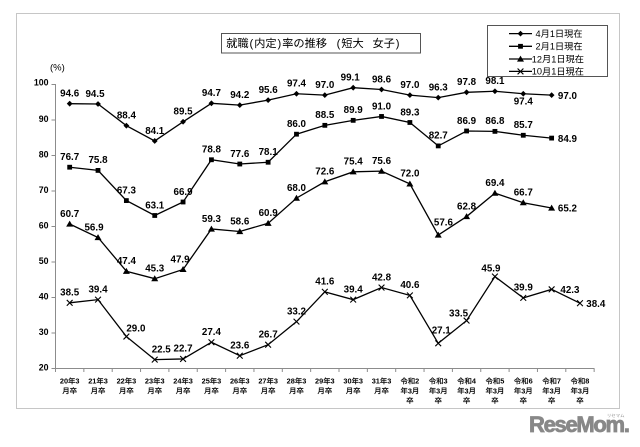 This screenshot has height=447, width=640. I want to click on svg-text: 42.3, so click(570, 290).